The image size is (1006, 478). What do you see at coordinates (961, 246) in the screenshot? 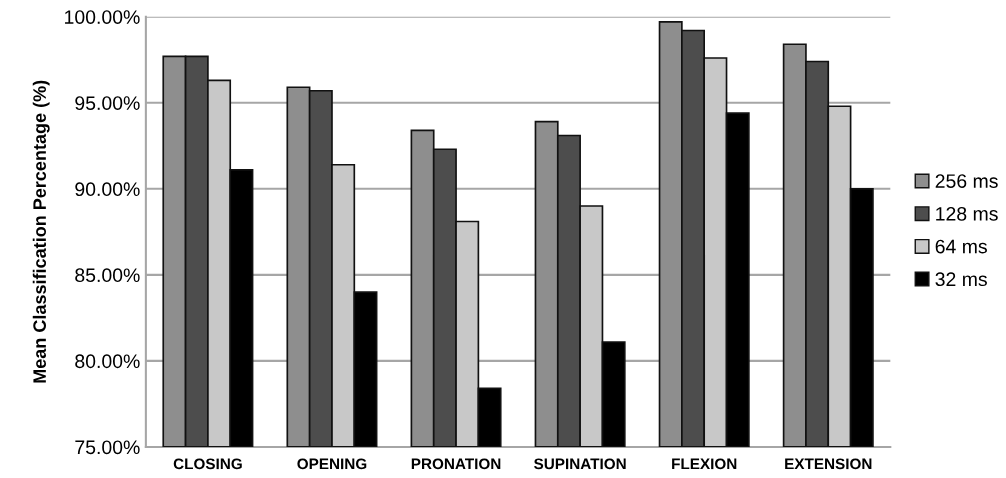
I see `legend-label: 64 ms` at bounding box center [961, 246].